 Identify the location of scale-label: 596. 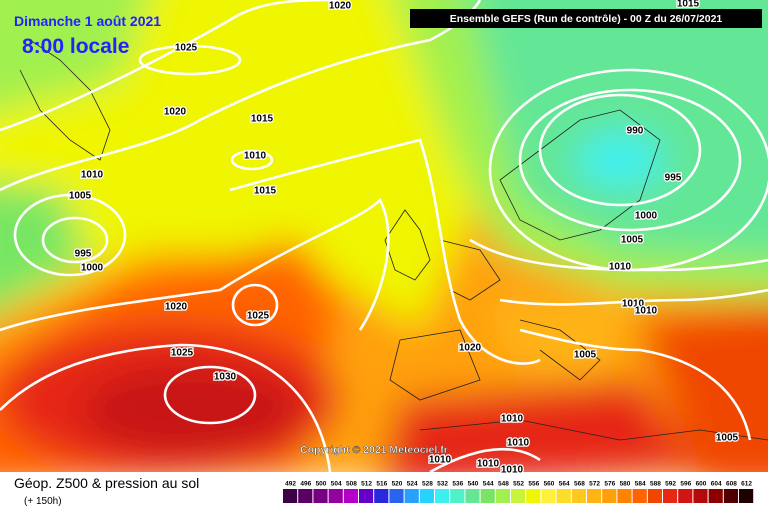
(685, 484).